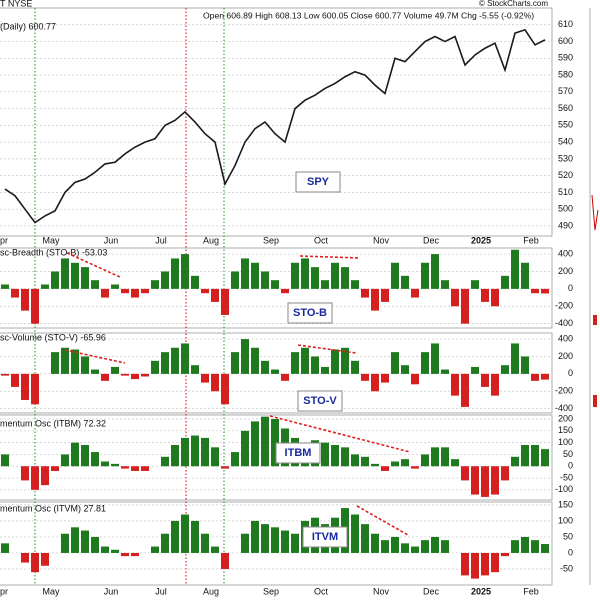 The image size is (600, 600). I want to click on x-tick-label: Sep, so click(271, 591).